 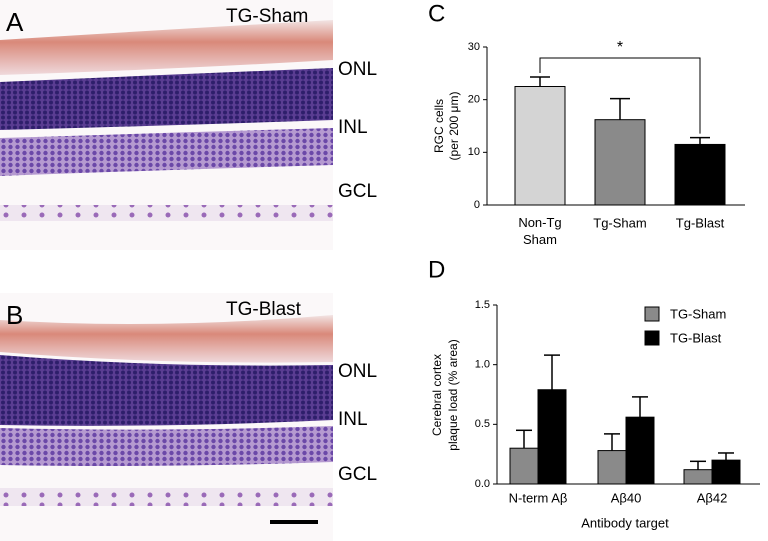 What do you see at coordinates (436, 269) in the screenshot?
I see `panel-letter: D` at bounding box center [436, 269].